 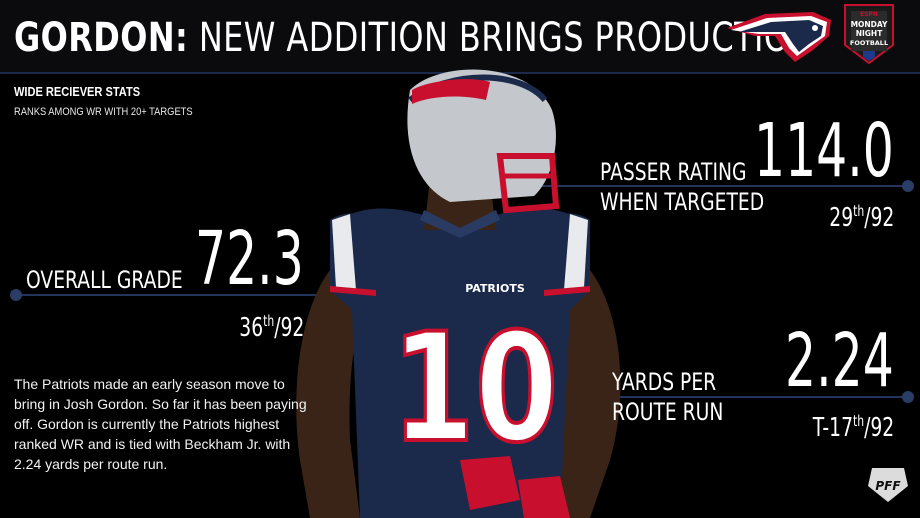 I want to click on jersey-team-text: PATRIOTS, so click(x=495, y=288).